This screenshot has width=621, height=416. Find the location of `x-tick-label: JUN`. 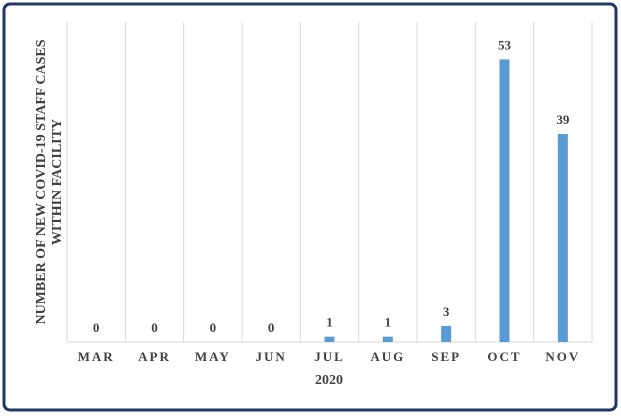

x-tick-label: JUN is located at coordinates (271, 356).